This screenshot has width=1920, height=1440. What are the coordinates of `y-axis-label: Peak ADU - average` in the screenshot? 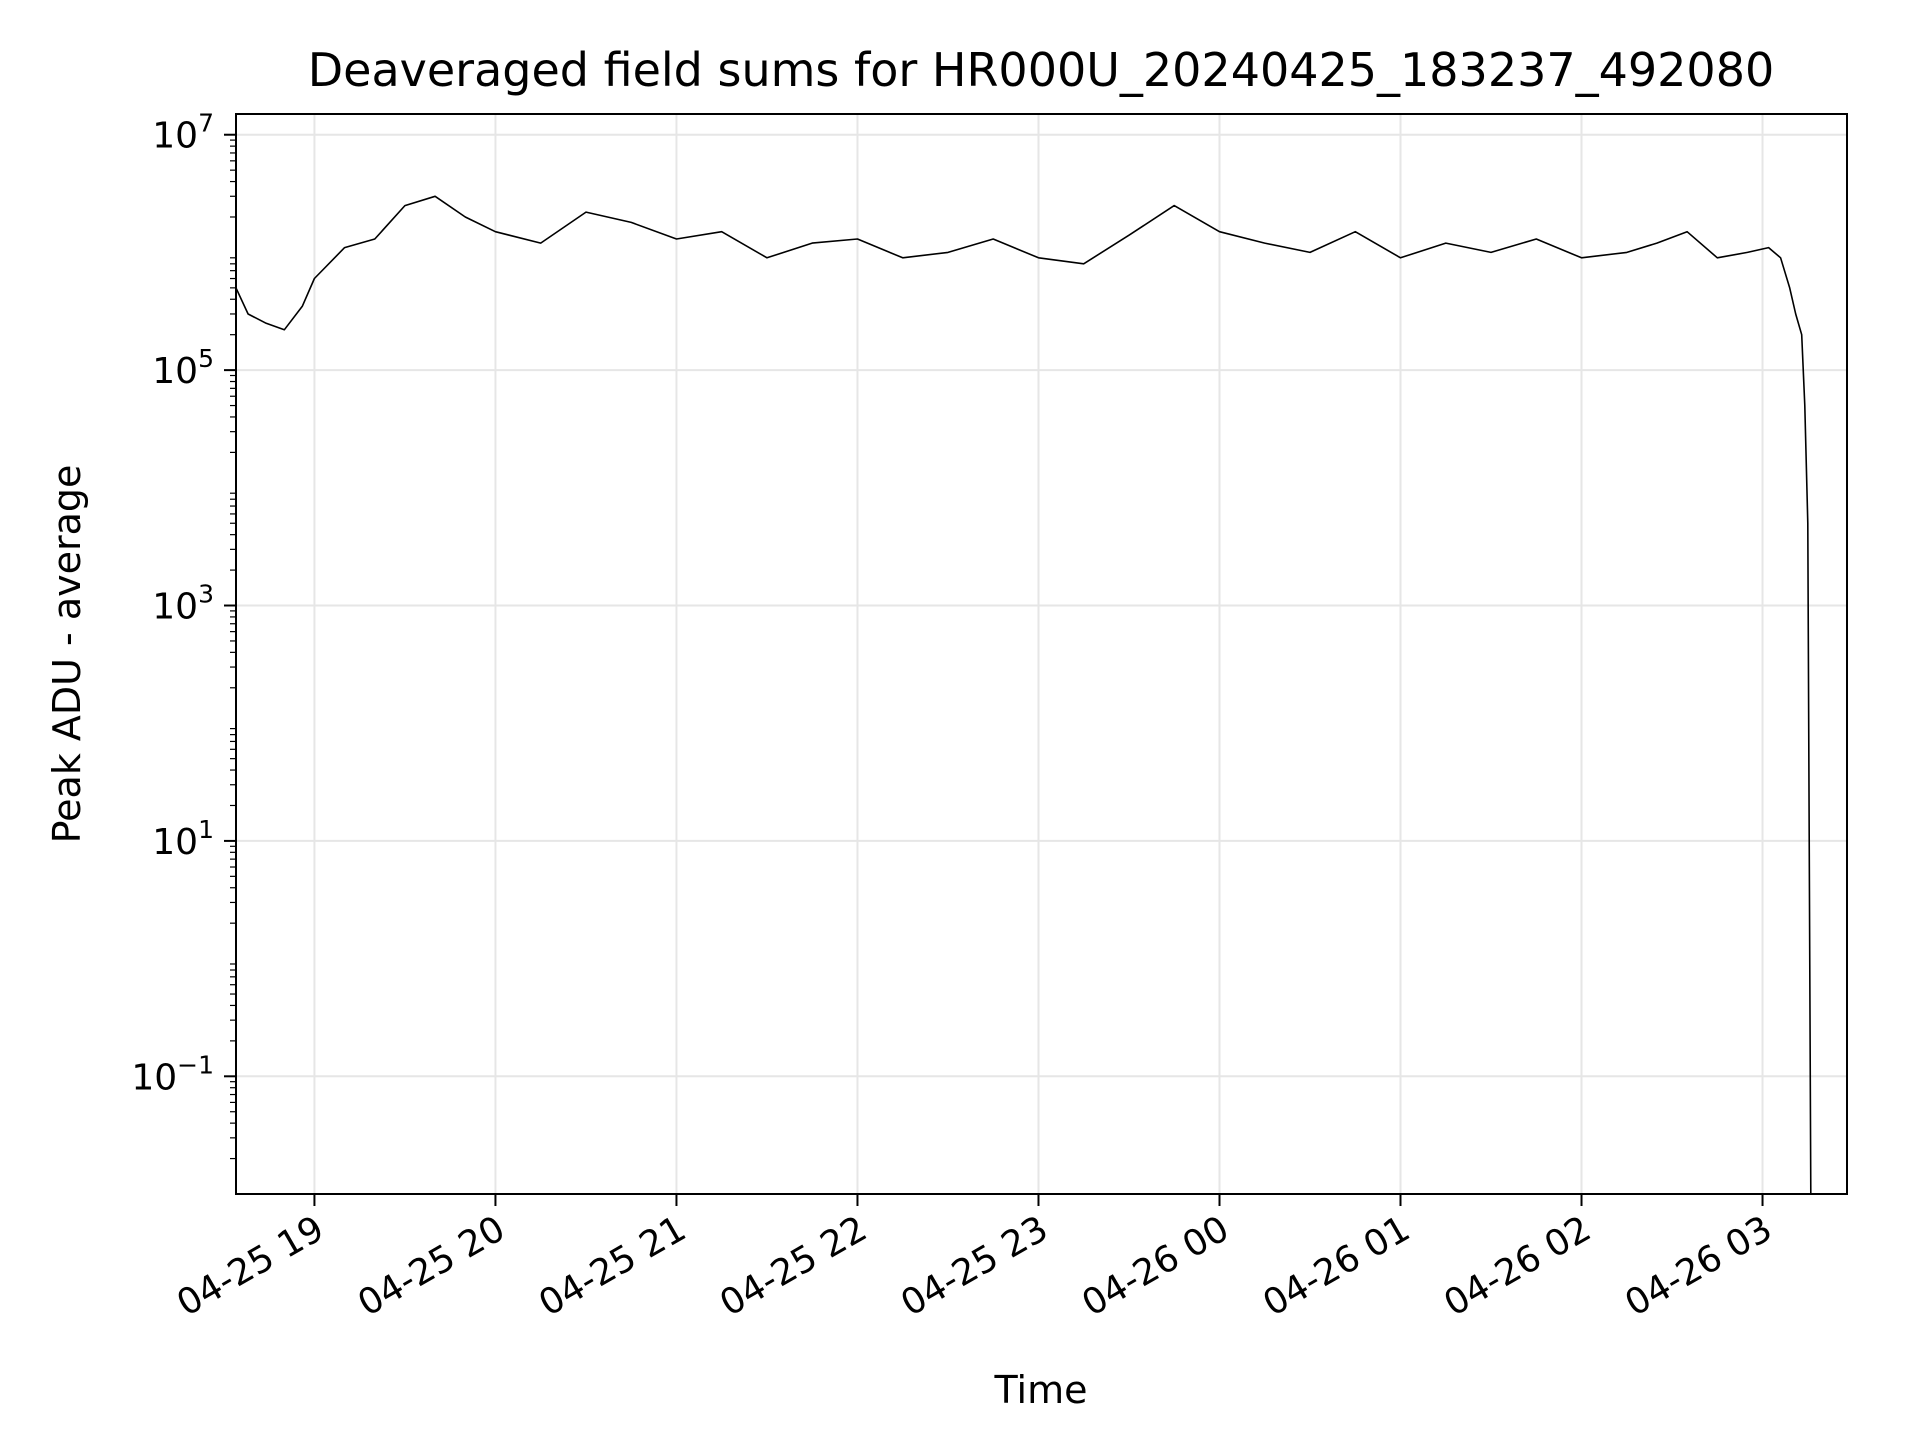 It's located at (67, 654).